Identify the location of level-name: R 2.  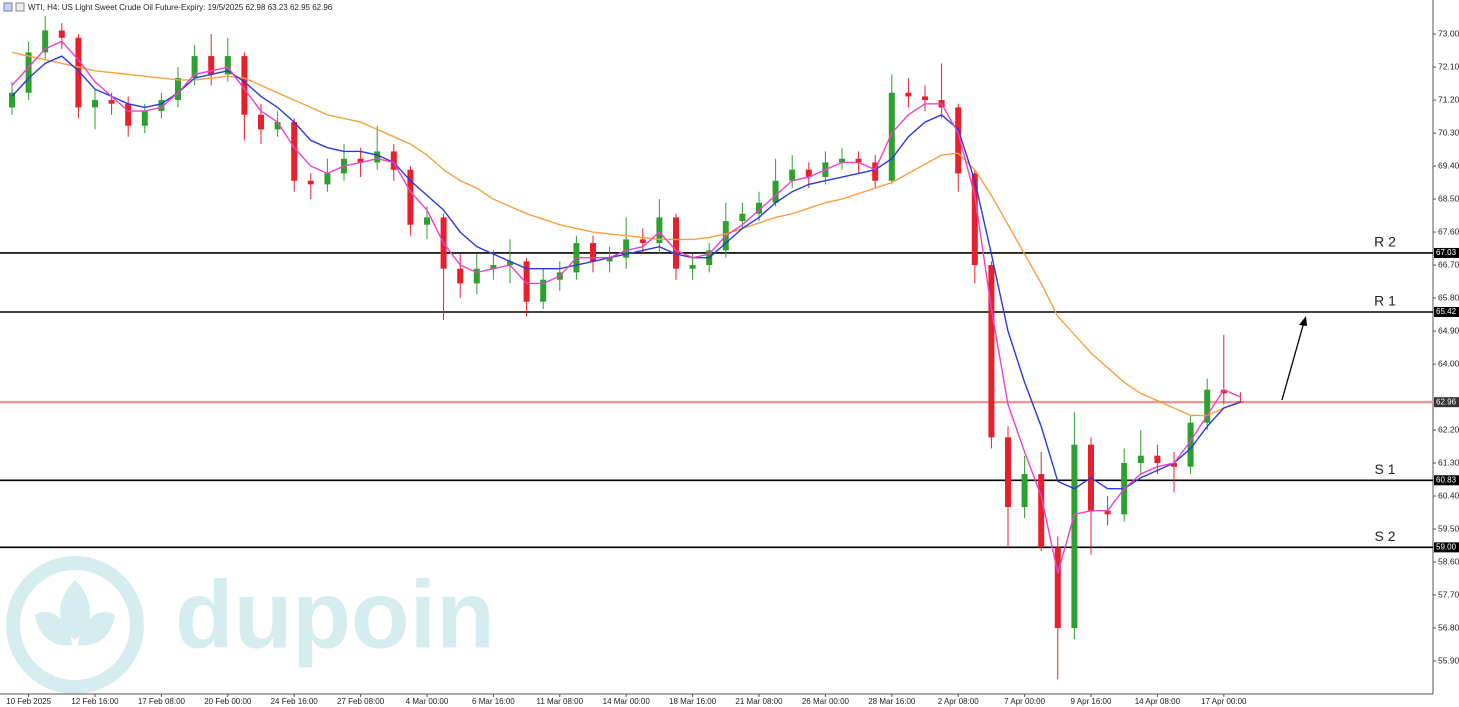
(1385, 242).